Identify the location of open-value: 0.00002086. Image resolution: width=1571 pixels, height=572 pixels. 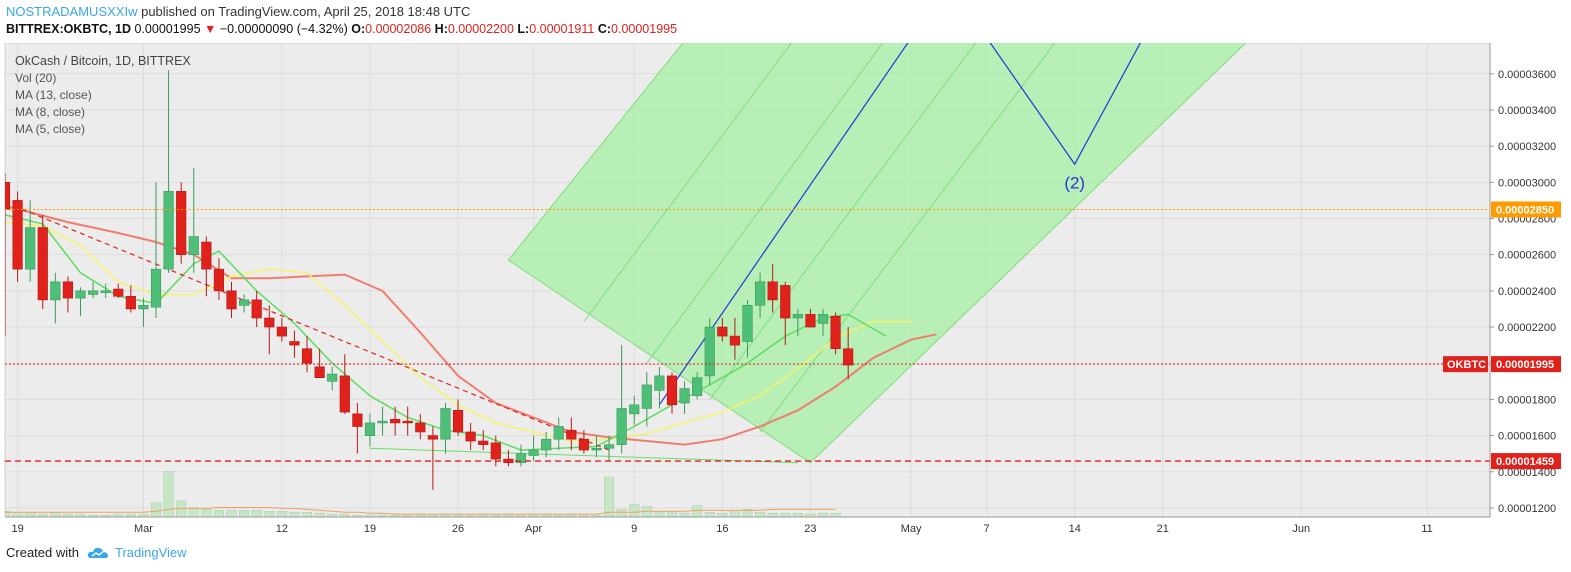
(398, 29).